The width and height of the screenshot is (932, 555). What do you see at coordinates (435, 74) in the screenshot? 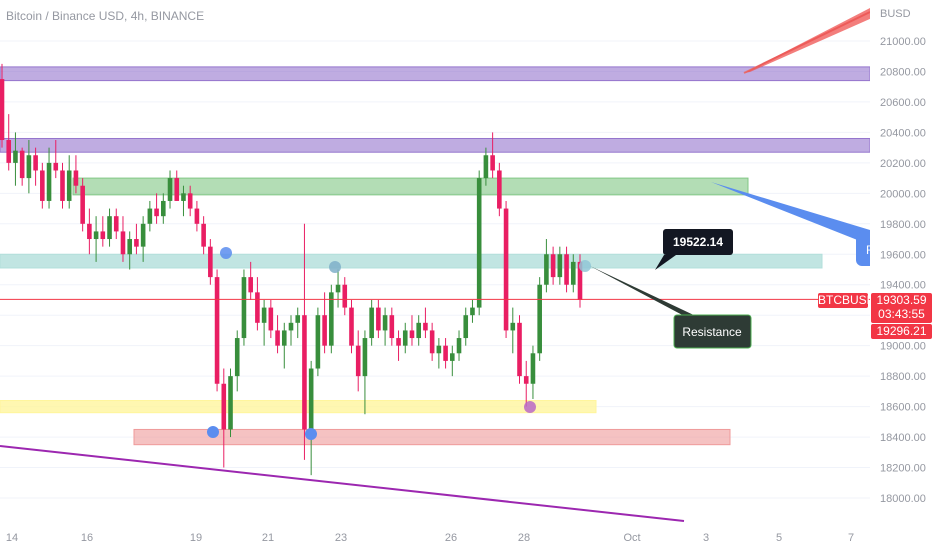
I see `zone-purple-upper` at bounding box center [435, 74].